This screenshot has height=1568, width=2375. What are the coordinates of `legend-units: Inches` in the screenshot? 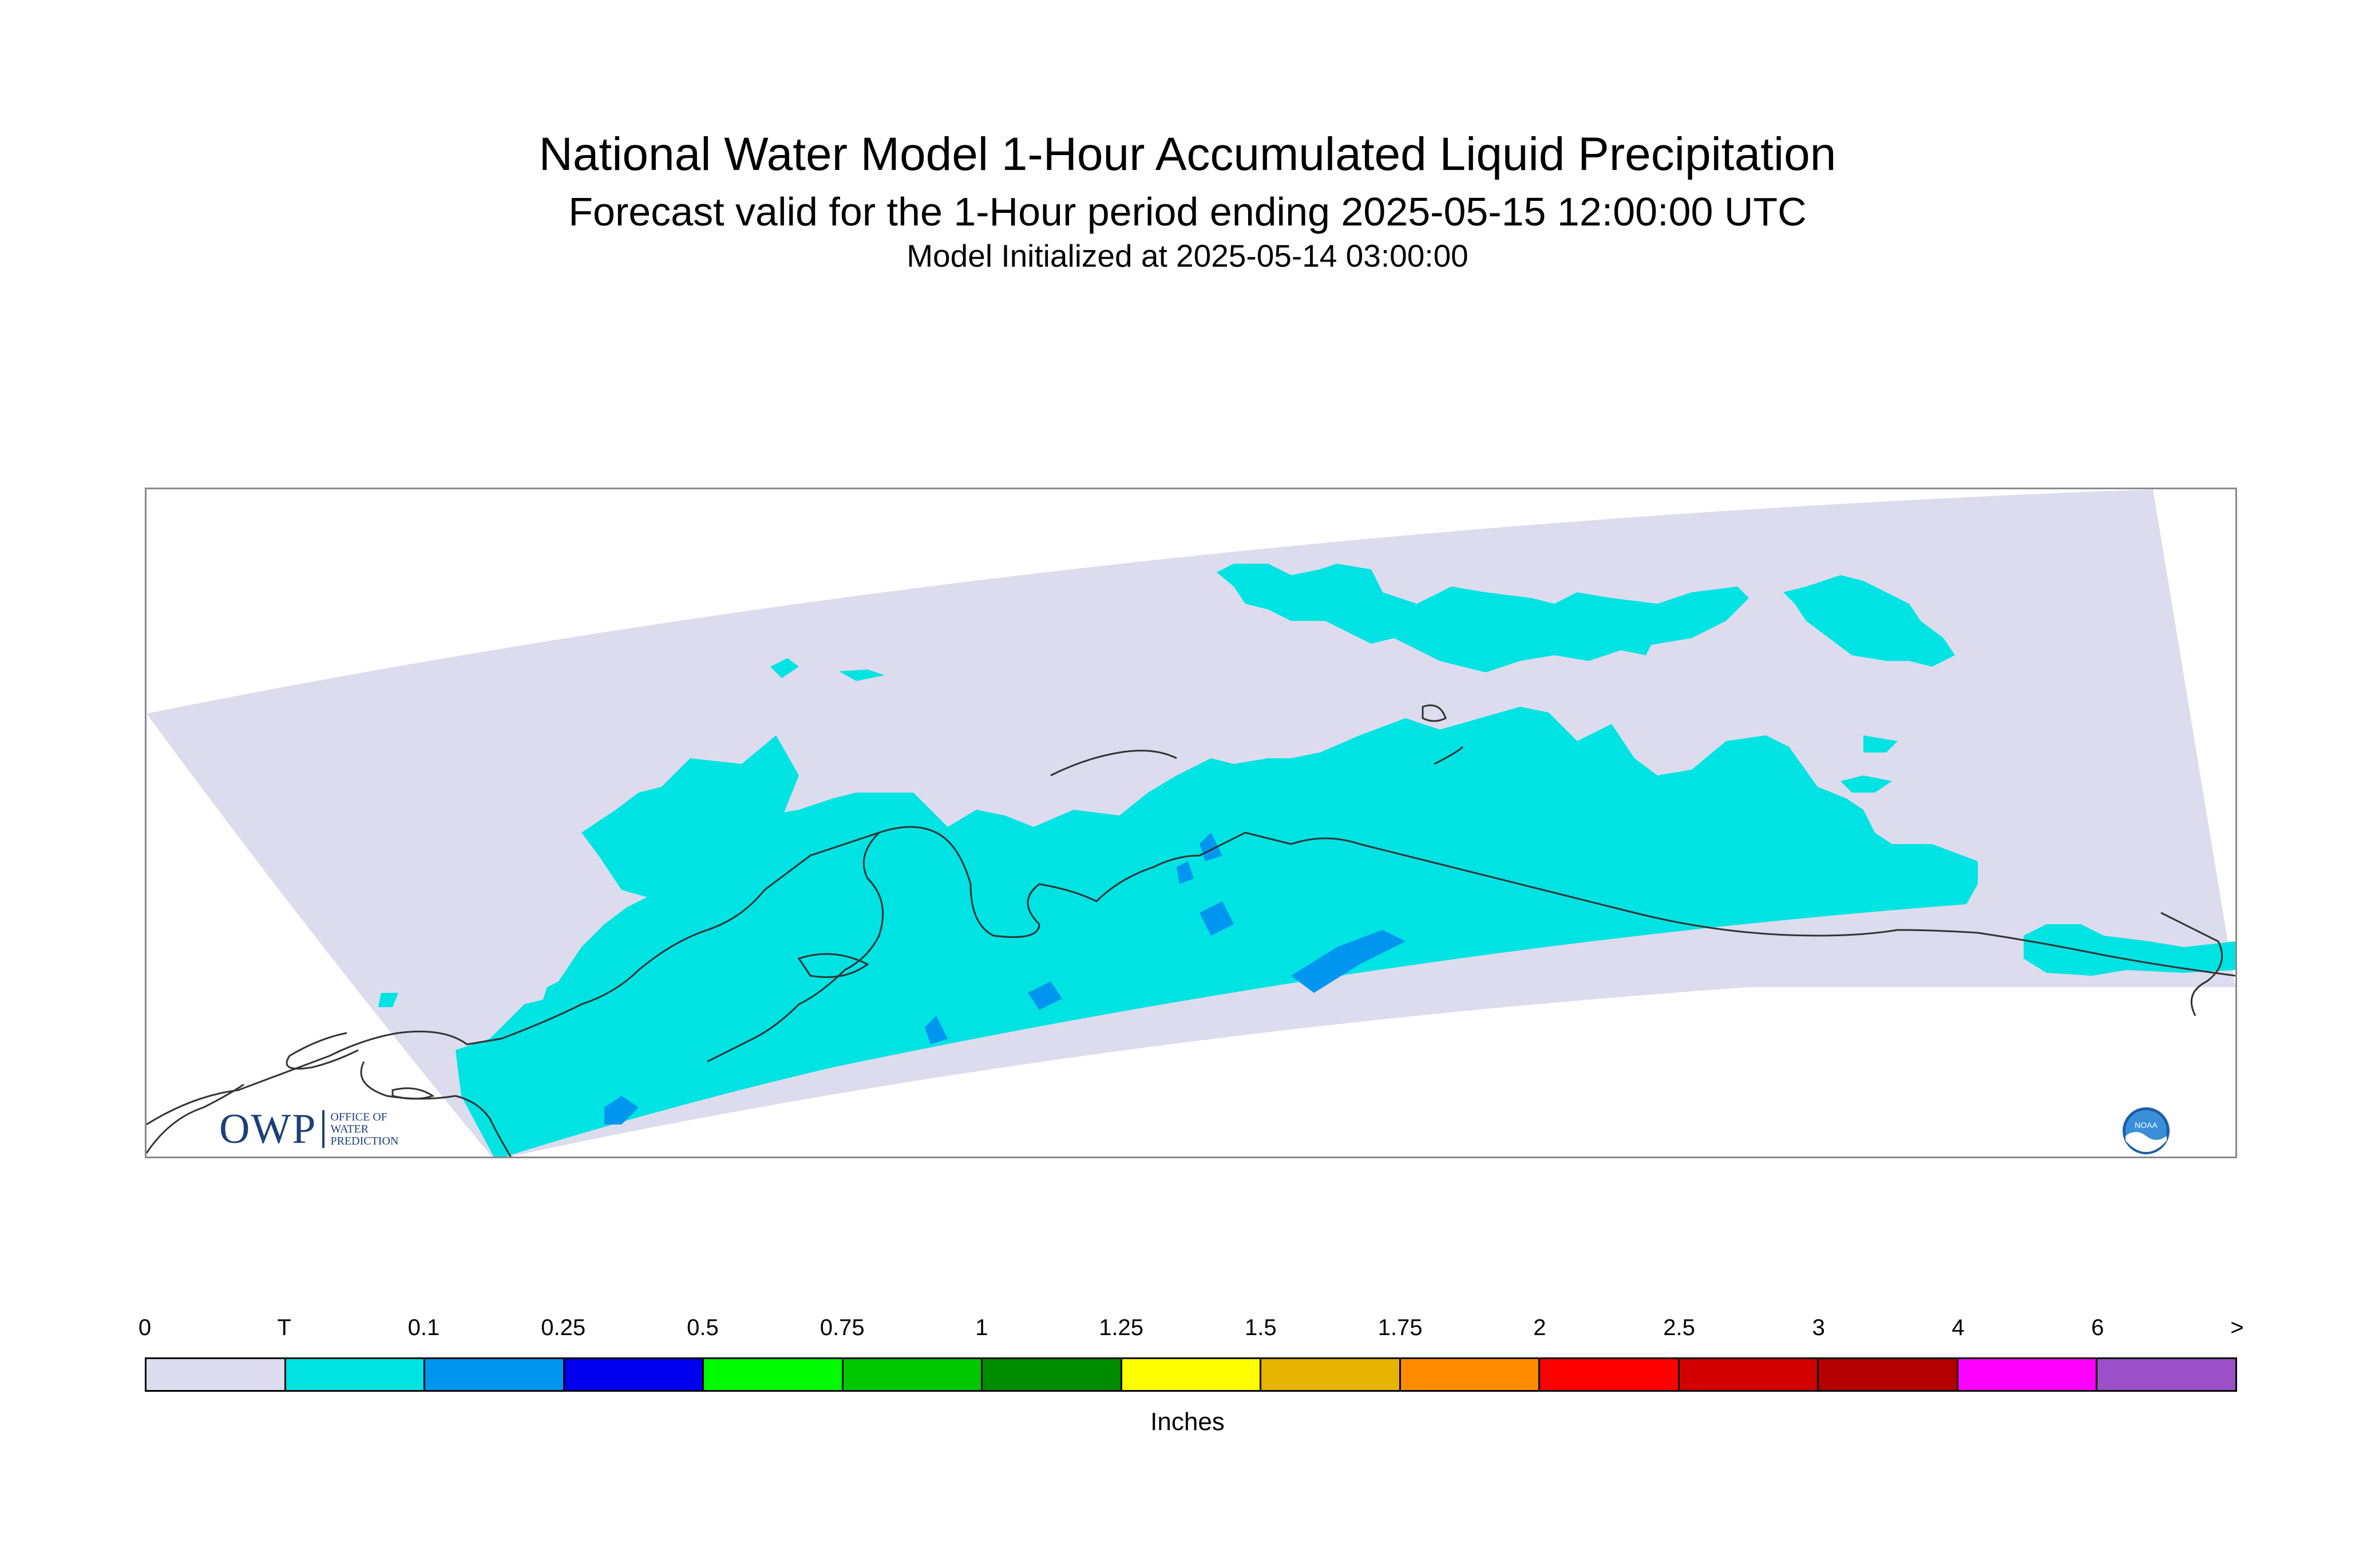 It's located at (1187, 1422).